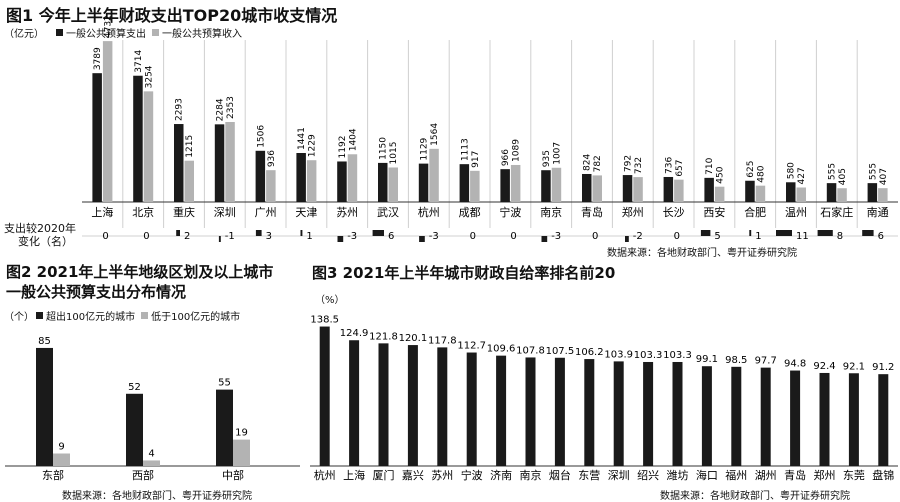 The image size is (900, 502). What do you see at coordinates (306, 212) in the screenshot?
I see `tick-label-city: 天津` at bounding box center [306, 212].